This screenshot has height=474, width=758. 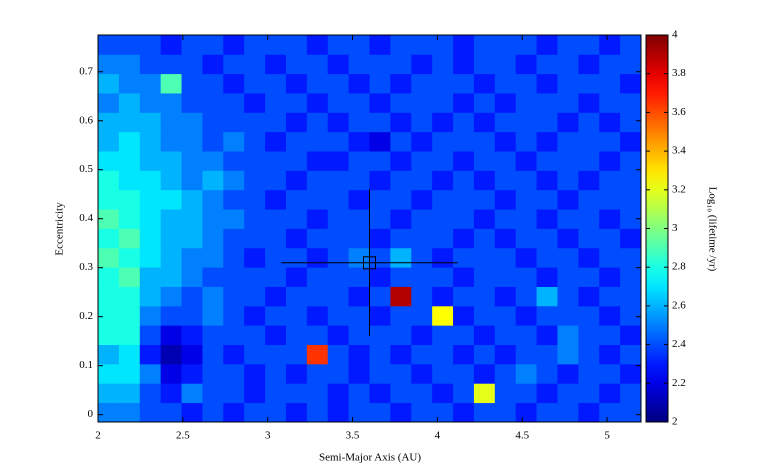 I want to click on colorbar-tick-label: 2.8, so click(x=679, y=267).